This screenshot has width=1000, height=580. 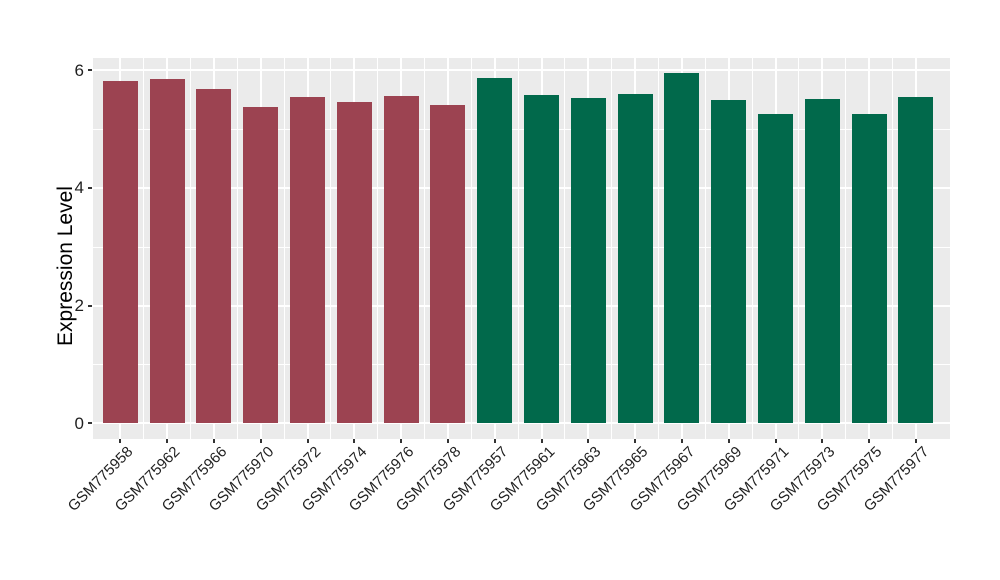 What do you see at coordinates (471, 248) in the screenshot?
I see `gridline-minor-x7` at bounding box center [471, 248].